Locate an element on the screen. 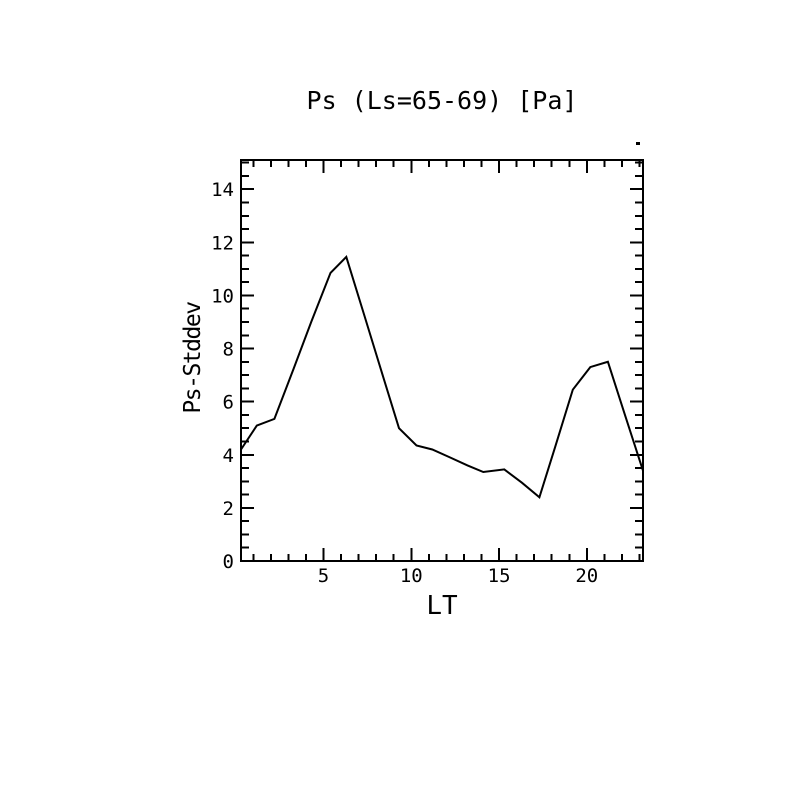 The height and width of the screenshot is (804, 804). x-tick-label: 15 is located at coordinates (499, 576).